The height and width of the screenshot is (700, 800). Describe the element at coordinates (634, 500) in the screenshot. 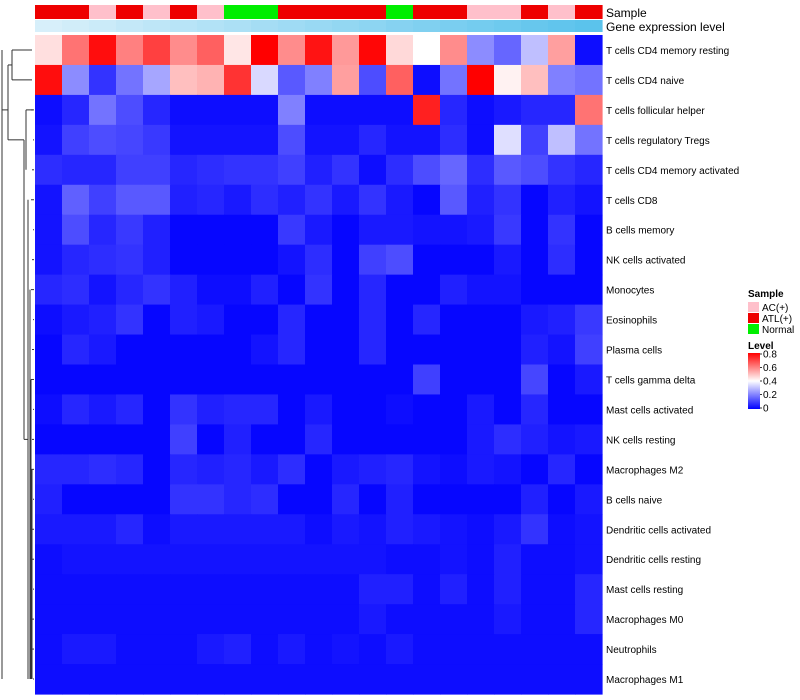

I see `row-label: B cells naive` at that location.